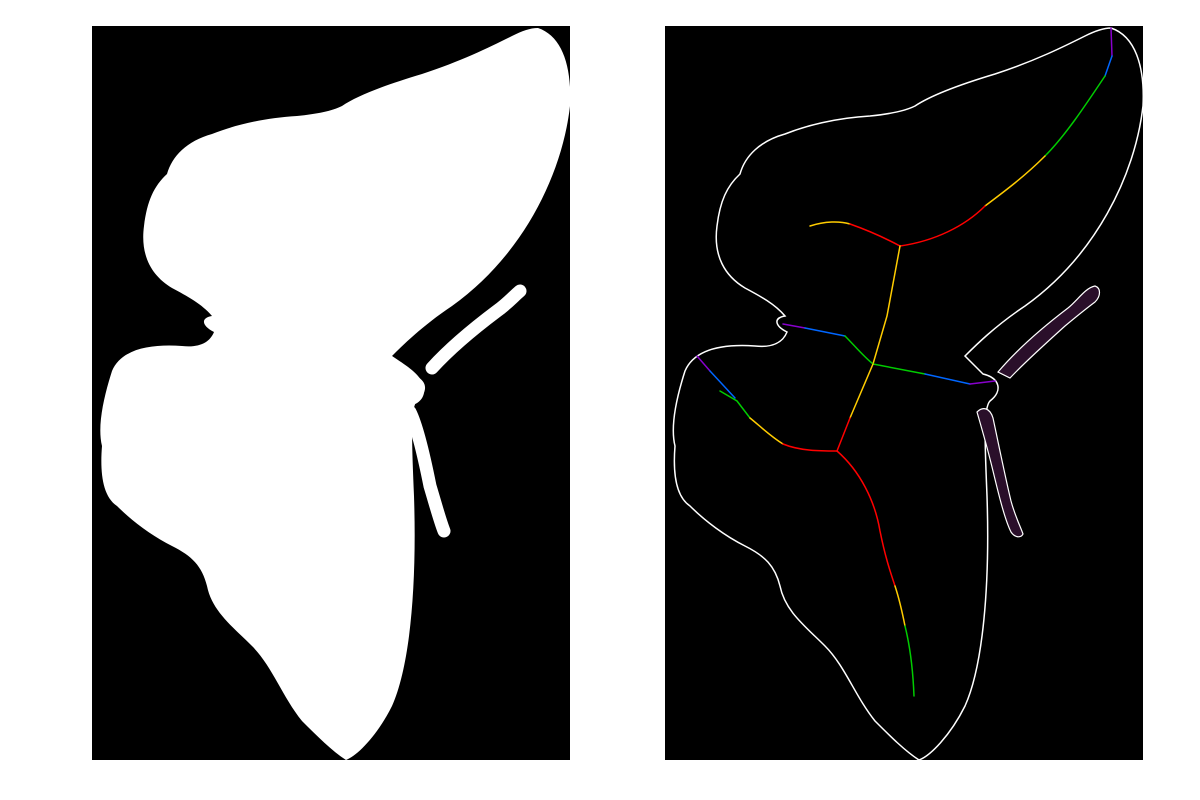 The image size is (1200, 800). I want to click on skeleton-branch-center, so click(886, 305).